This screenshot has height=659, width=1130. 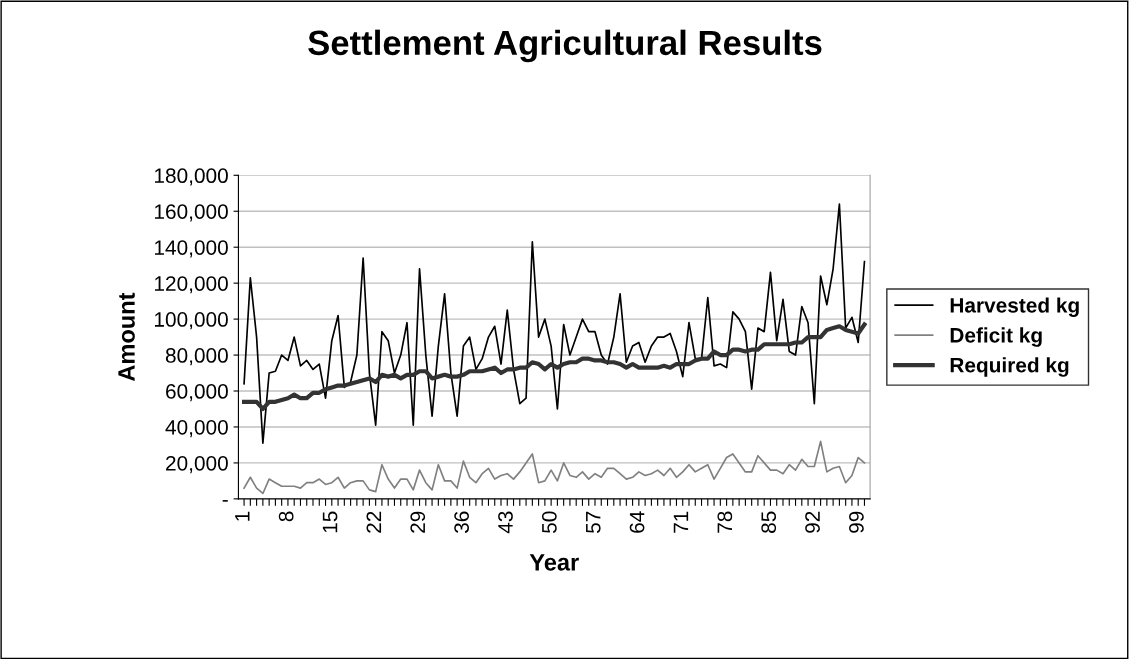 I want to click on y-tick-label: 60,000, so click(x=197, y=393).